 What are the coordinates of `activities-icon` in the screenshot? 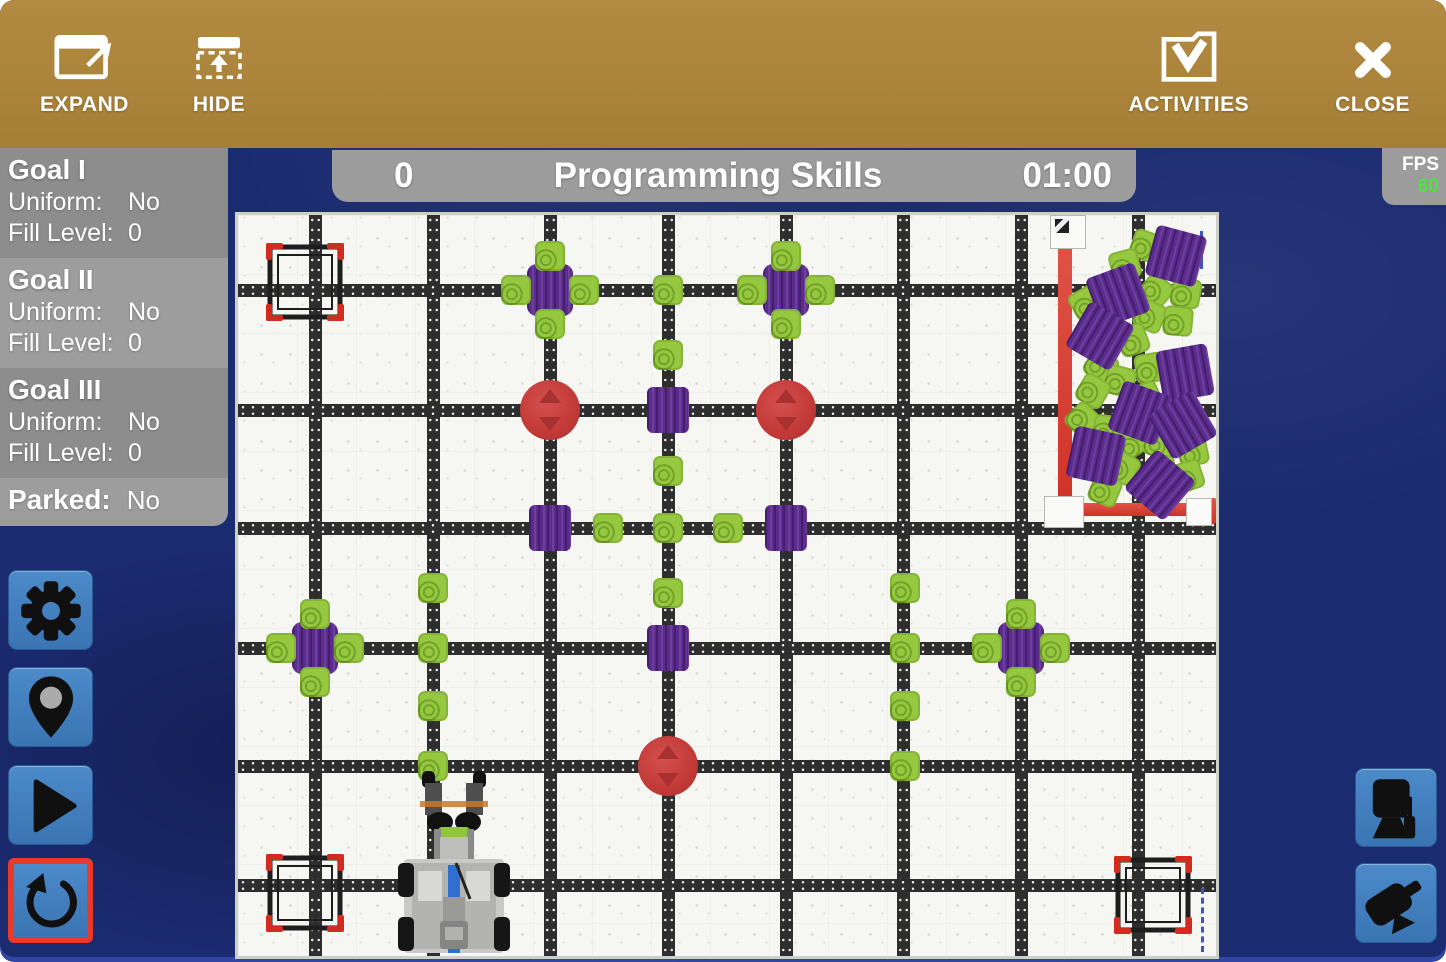 It's located at (1189, 57).